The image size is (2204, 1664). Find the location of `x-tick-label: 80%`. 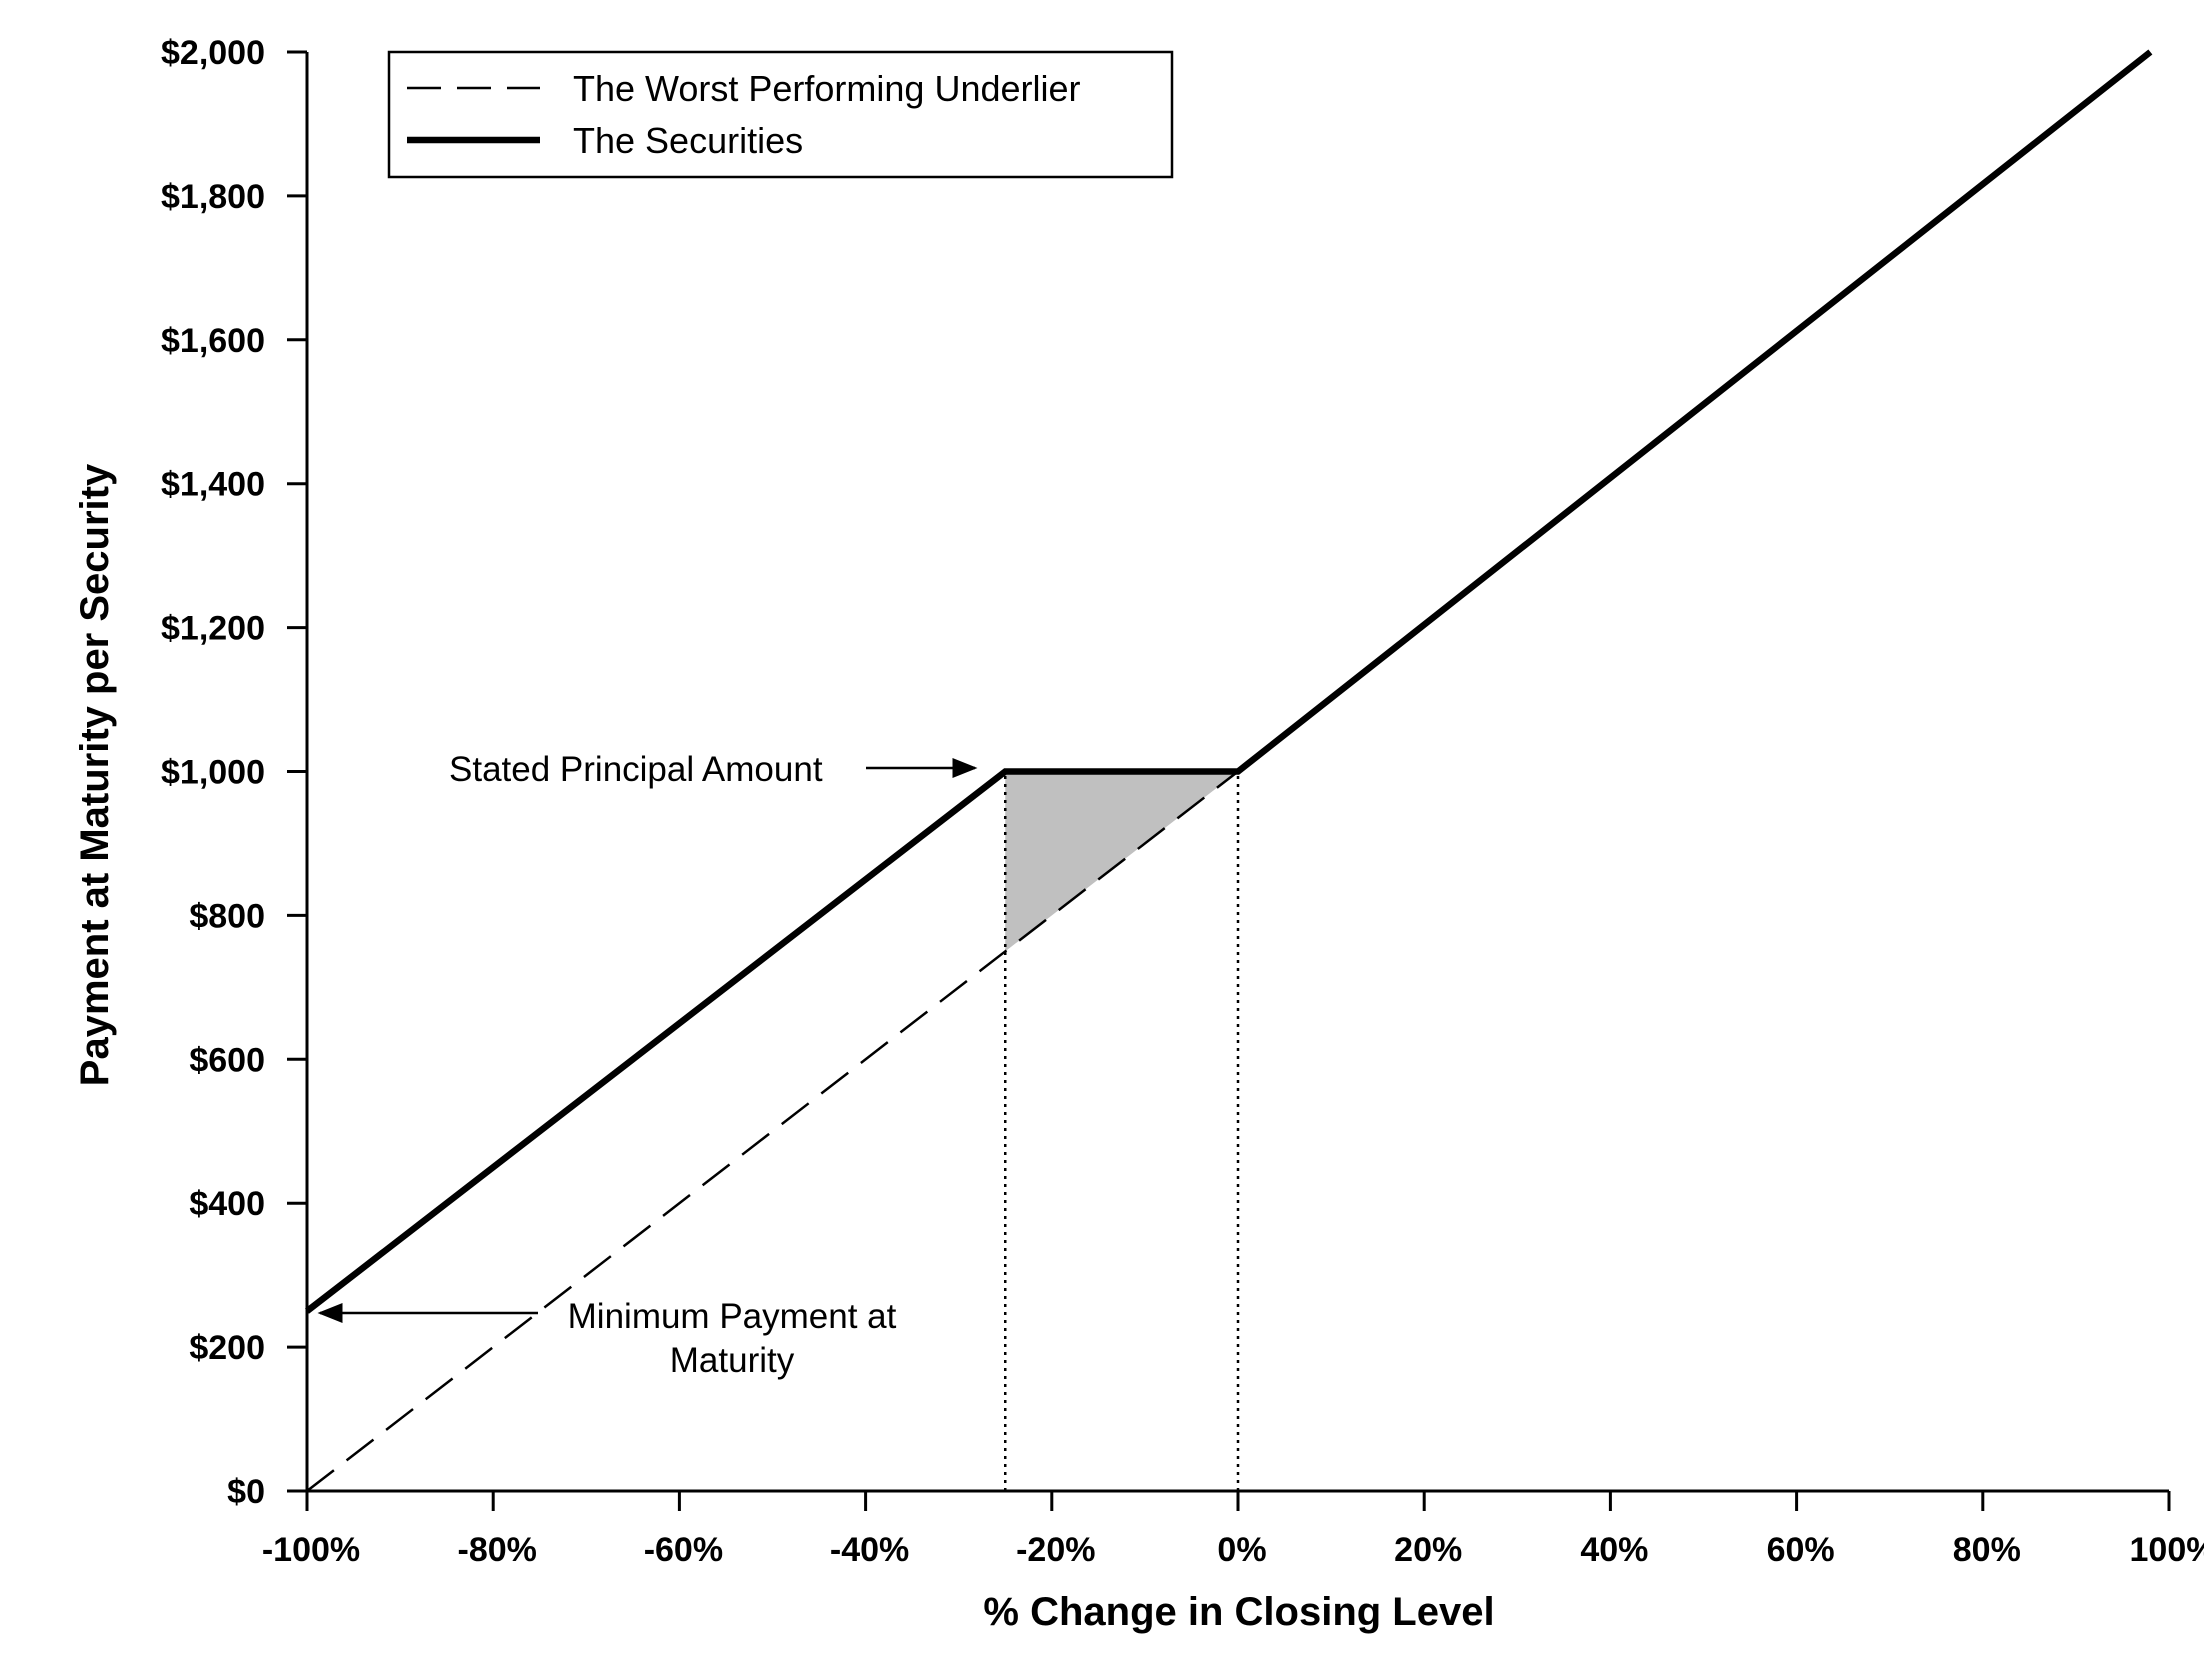

x-tick-label: 80% is located at coordinates (1987, 1550).